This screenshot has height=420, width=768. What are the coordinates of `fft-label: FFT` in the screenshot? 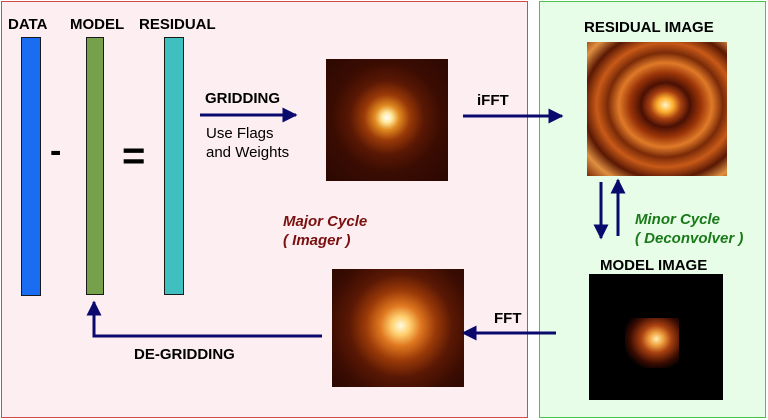 It's located at (508, 318).